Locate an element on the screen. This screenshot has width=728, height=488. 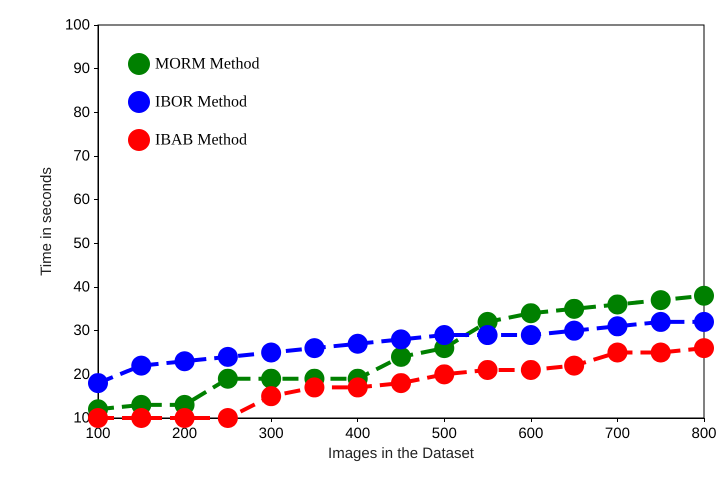
x-tick-label: 700 is located at coordinates (617, 433).